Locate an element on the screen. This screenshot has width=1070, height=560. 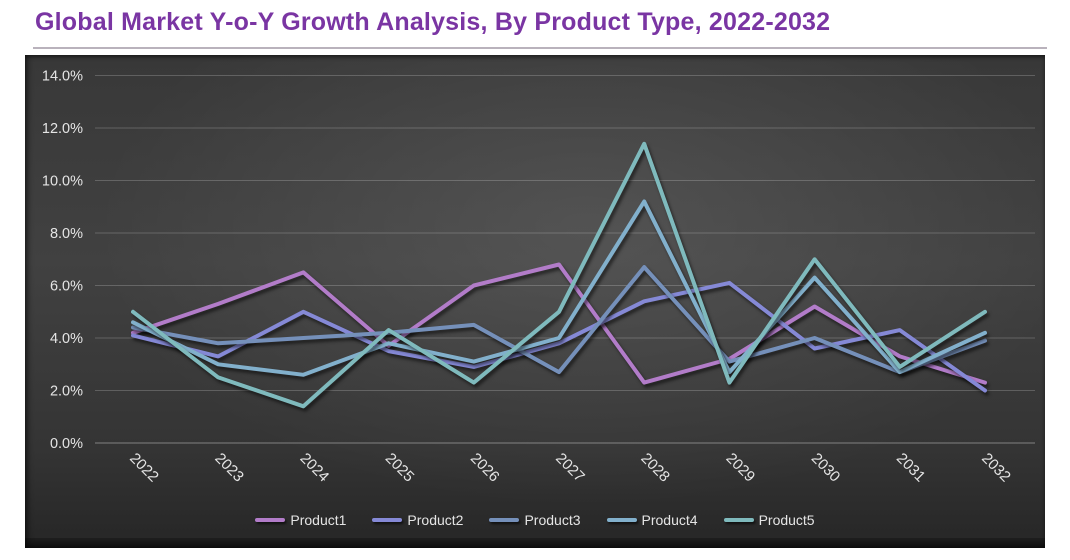
x-tick-label: 2028 is located at coordinates (655, 468).